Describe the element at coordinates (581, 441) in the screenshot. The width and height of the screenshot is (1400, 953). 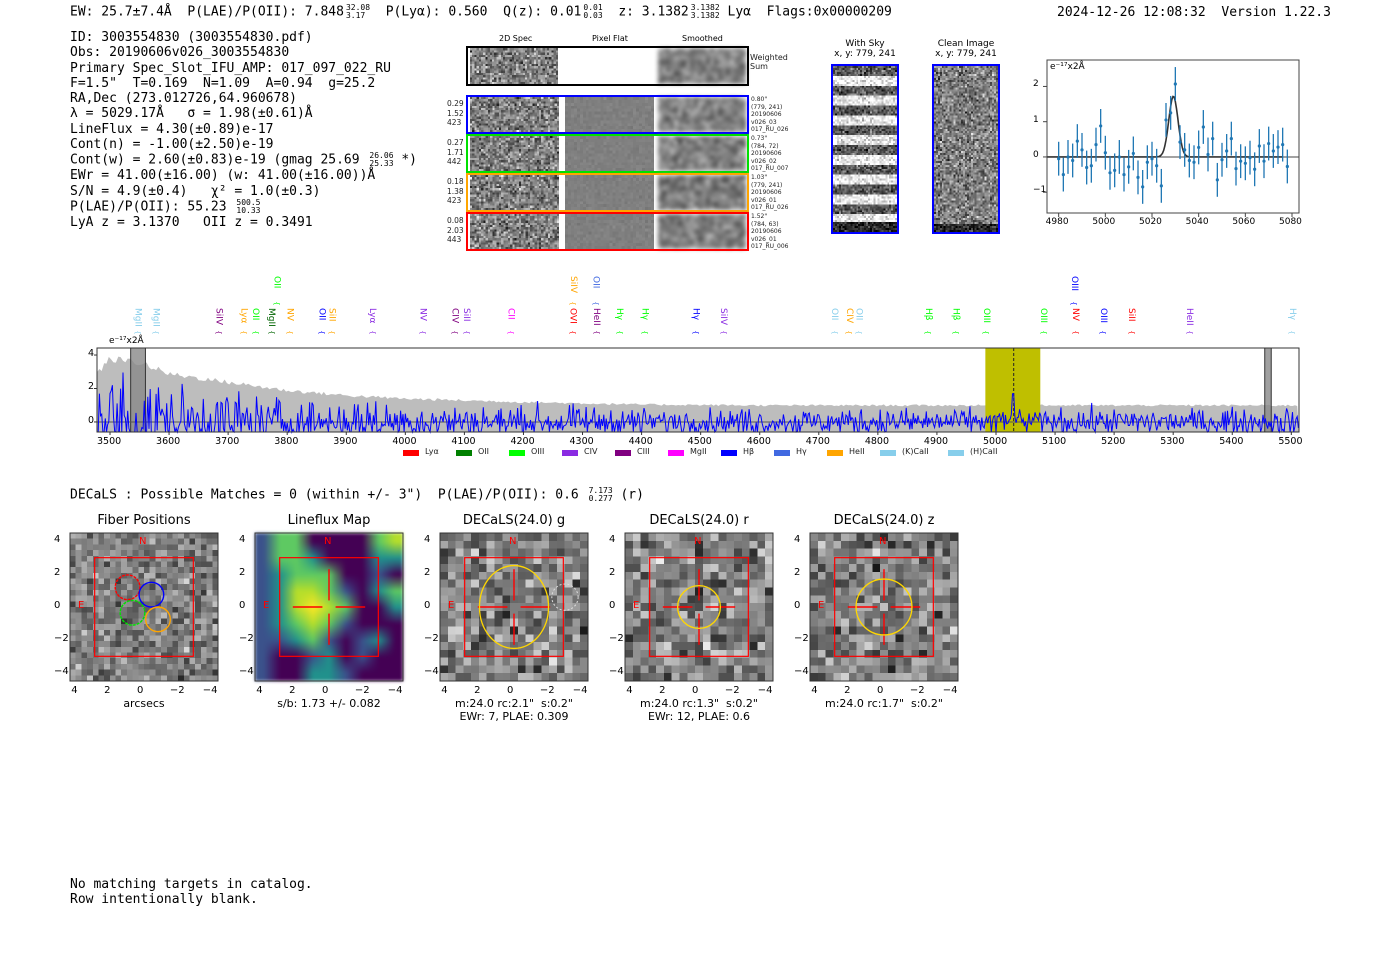
I see `spectrum-x-tick-label: 4300` at that location.